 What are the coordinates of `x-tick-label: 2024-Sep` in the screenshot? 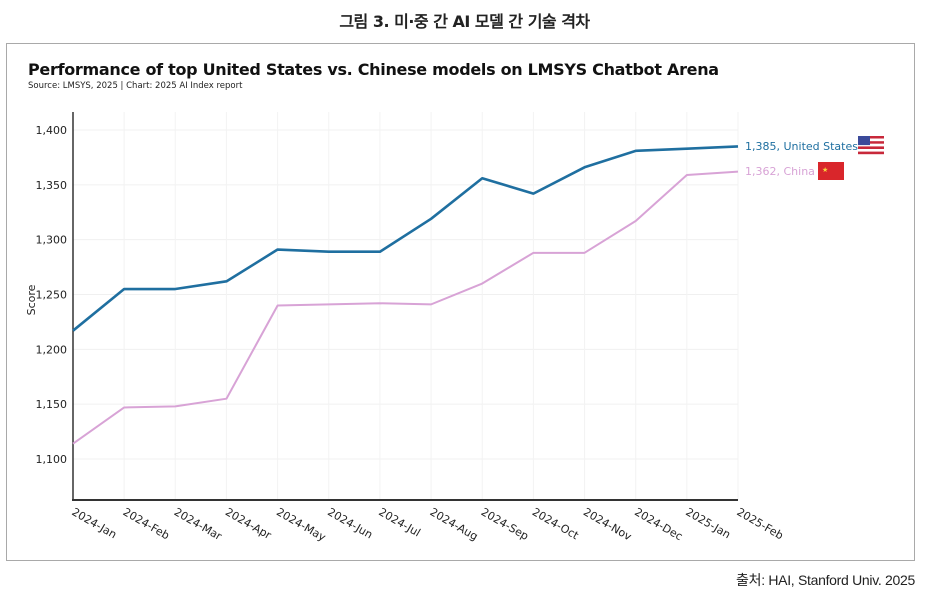 It's located at (505, 524).